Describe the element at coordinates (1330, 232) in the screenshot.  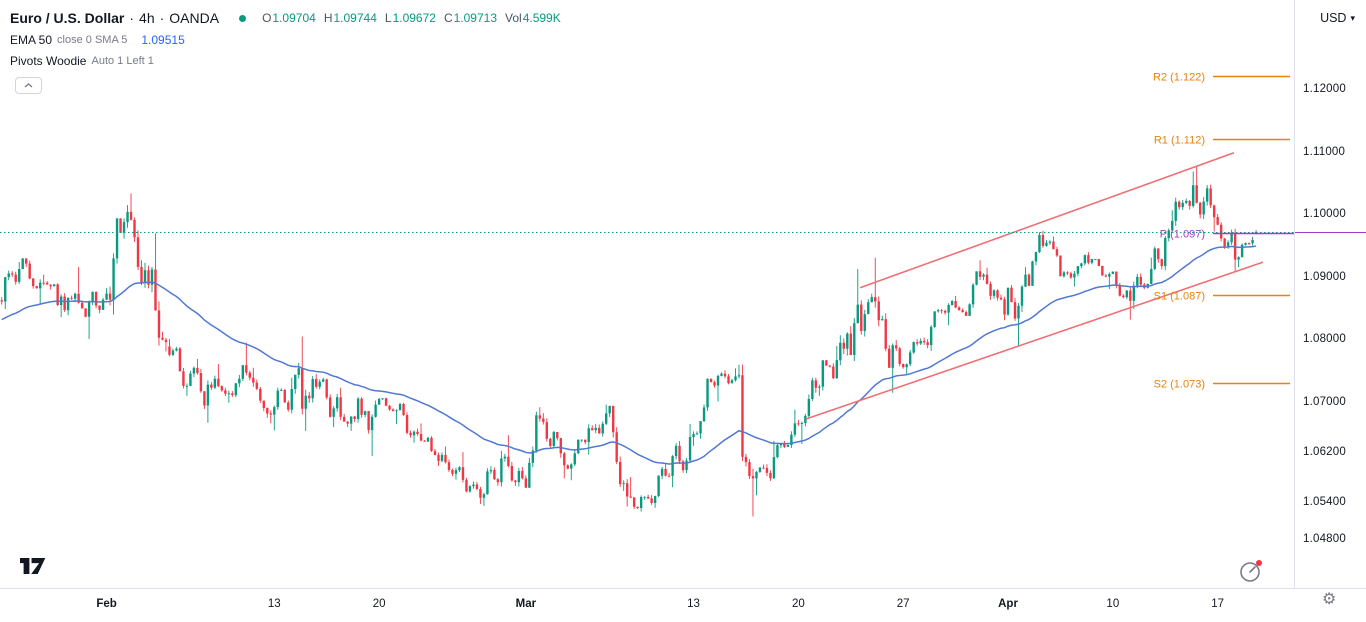
I see `pivot-line-axis-extension` at that location.